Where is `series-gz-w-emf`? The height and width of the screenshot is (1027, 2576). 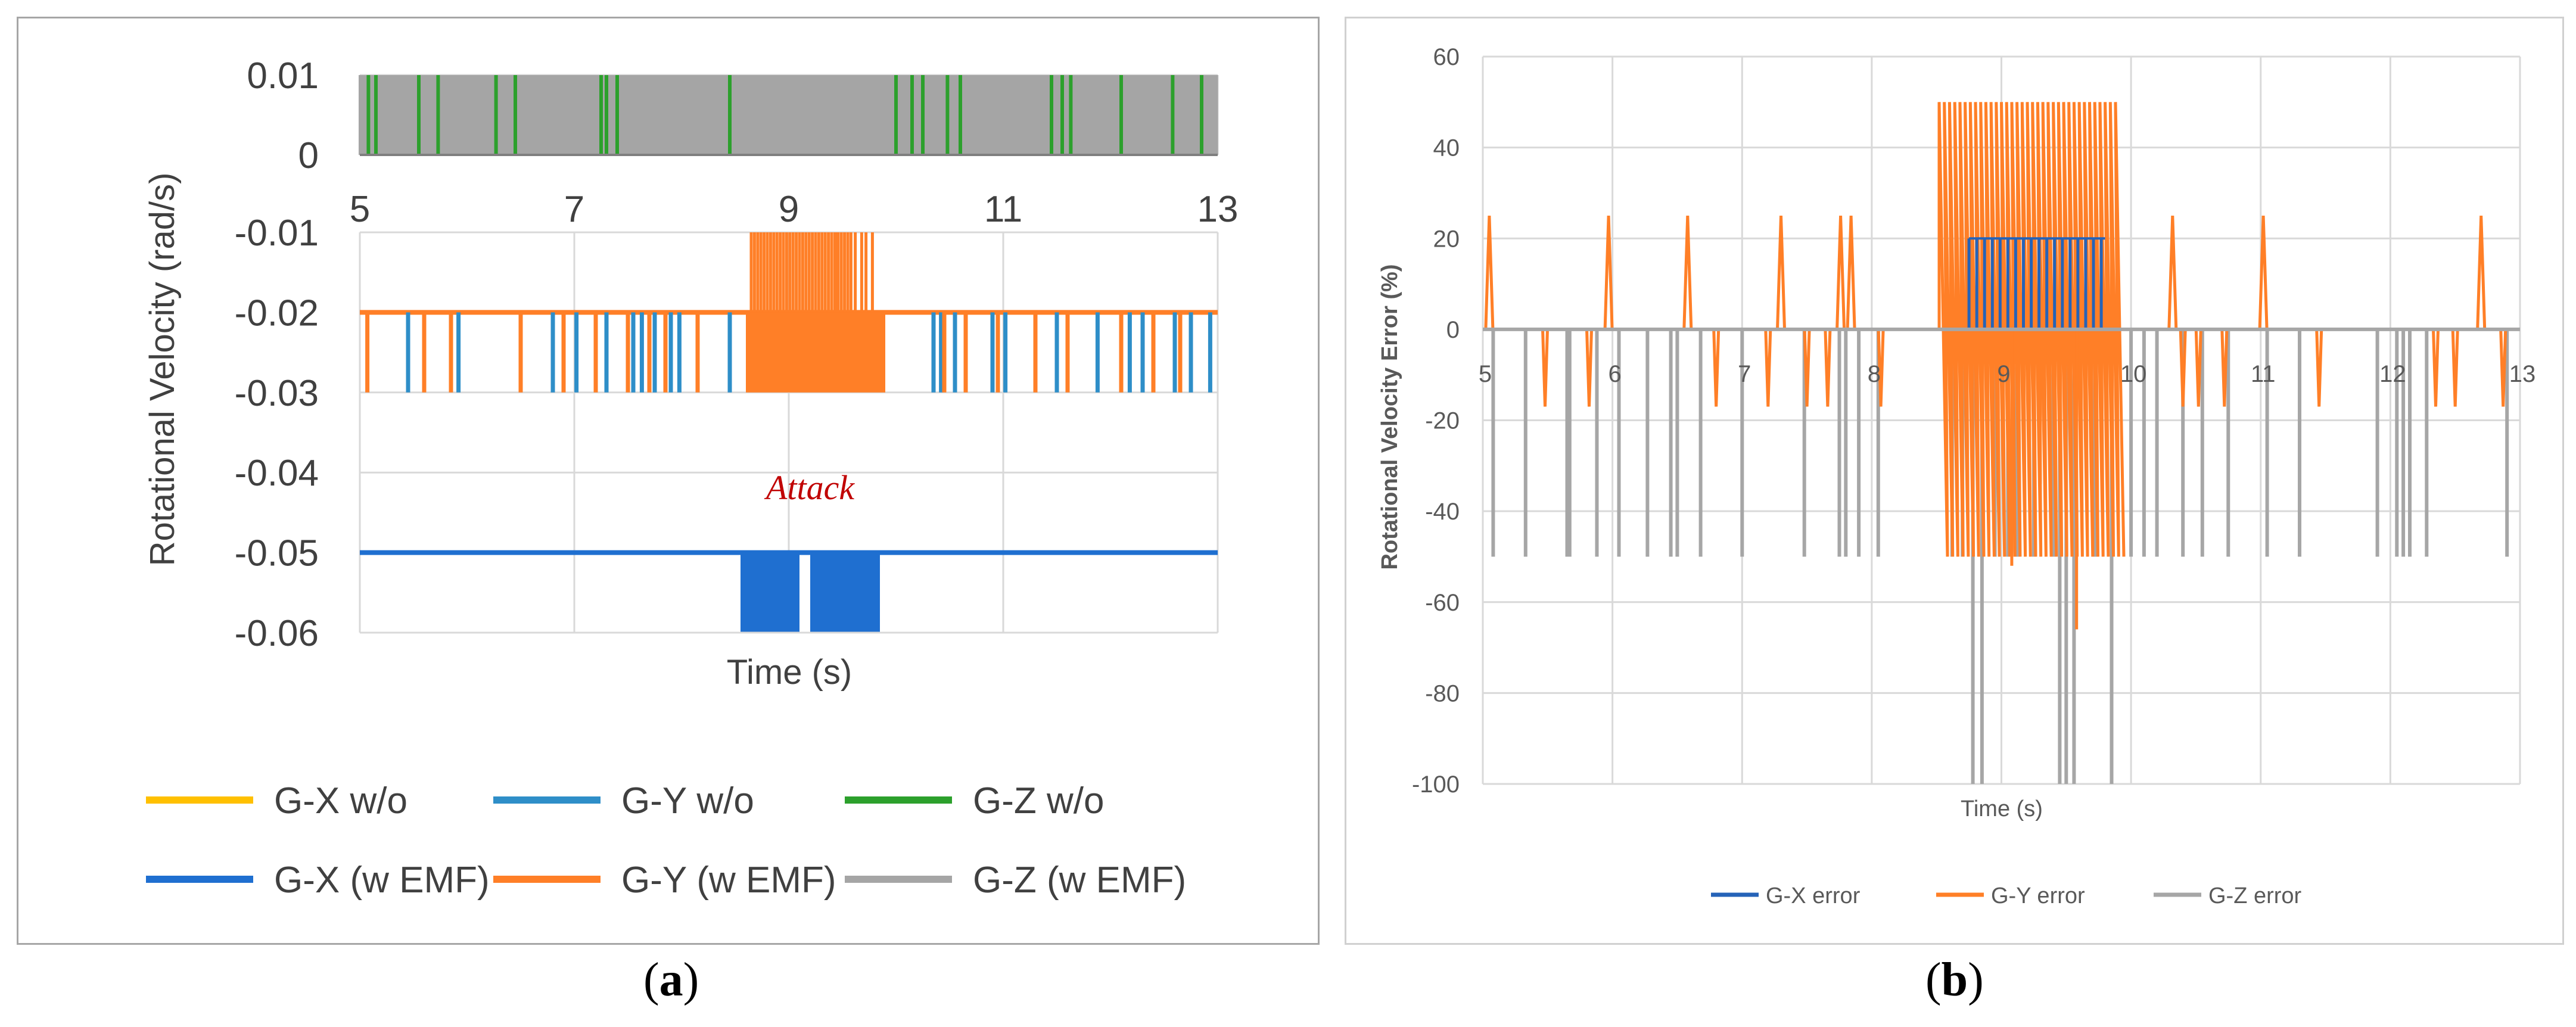 series-gz-w-emf is located at coordinates (788, 115).